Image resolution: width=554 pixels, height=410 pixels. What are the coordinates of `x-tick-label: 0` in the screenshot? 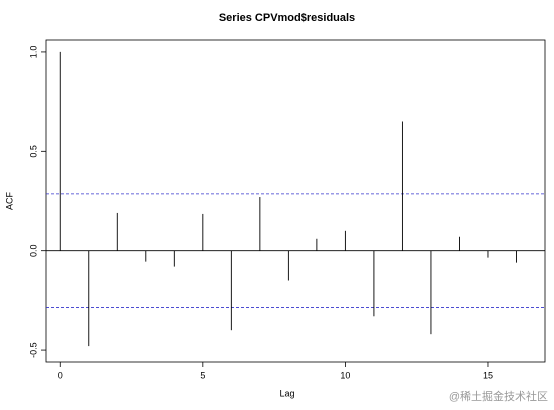 It's located at (60, 375).